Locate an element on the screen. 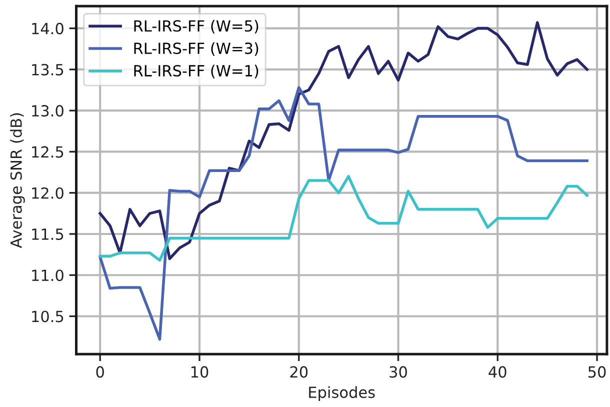  x-tick-label: 0 is located at coordinates (100, 372).